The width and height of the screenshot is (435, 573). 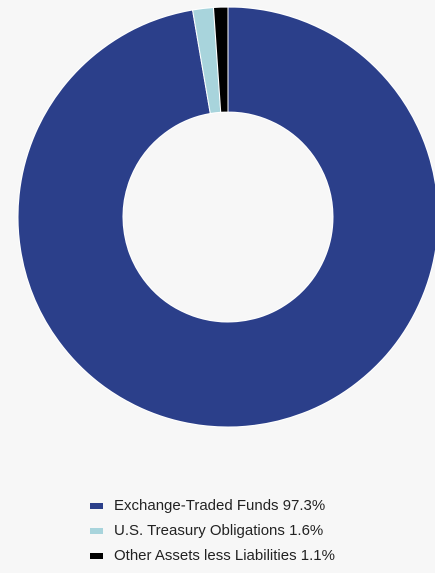 I want to click on legend-item-us-treasury-obligations: U.S. Treasury Obligations 1.6%, so click(x=260, y=530).